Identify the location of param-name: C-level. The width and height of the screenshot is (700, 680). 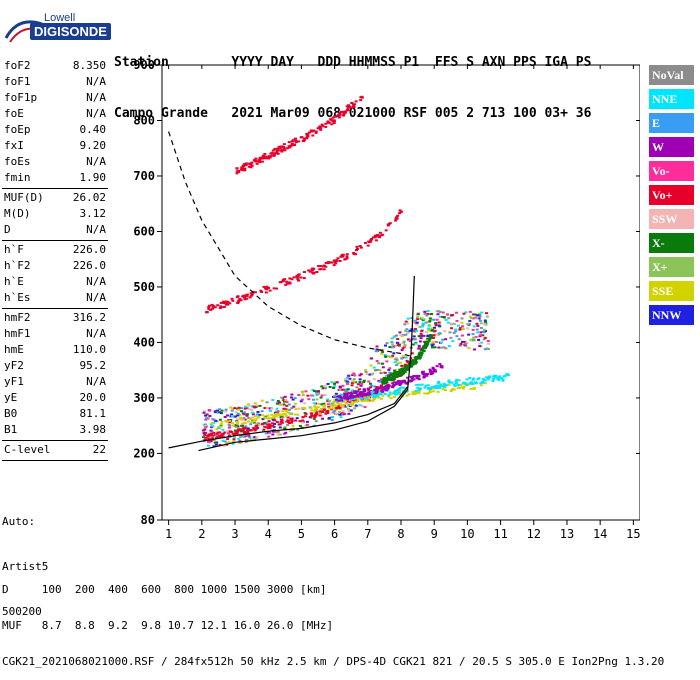
(27, 449).